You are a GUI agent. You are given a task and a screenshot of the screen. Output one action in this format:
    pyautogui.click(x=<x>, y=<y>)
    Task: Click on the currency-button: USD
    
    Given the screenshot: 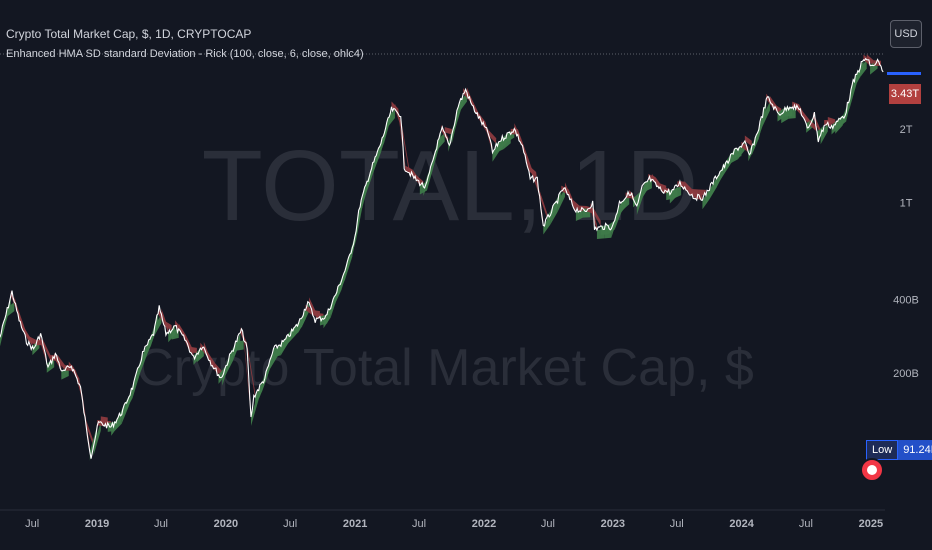 What is the action you would take?
    pyautogui.click(x=906, y=34)
    